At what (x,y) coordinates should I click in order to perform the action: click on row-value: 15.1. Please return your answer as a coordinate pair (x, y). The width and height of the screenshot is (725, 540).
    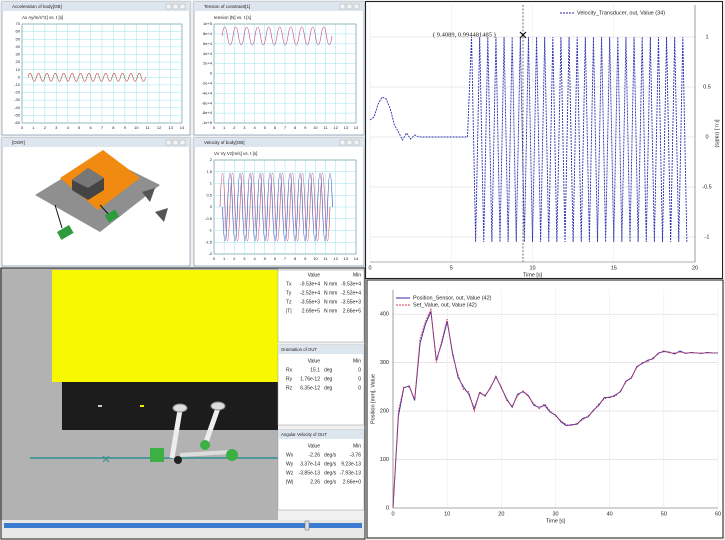
    Looking at the image, I should click on (315, 370).